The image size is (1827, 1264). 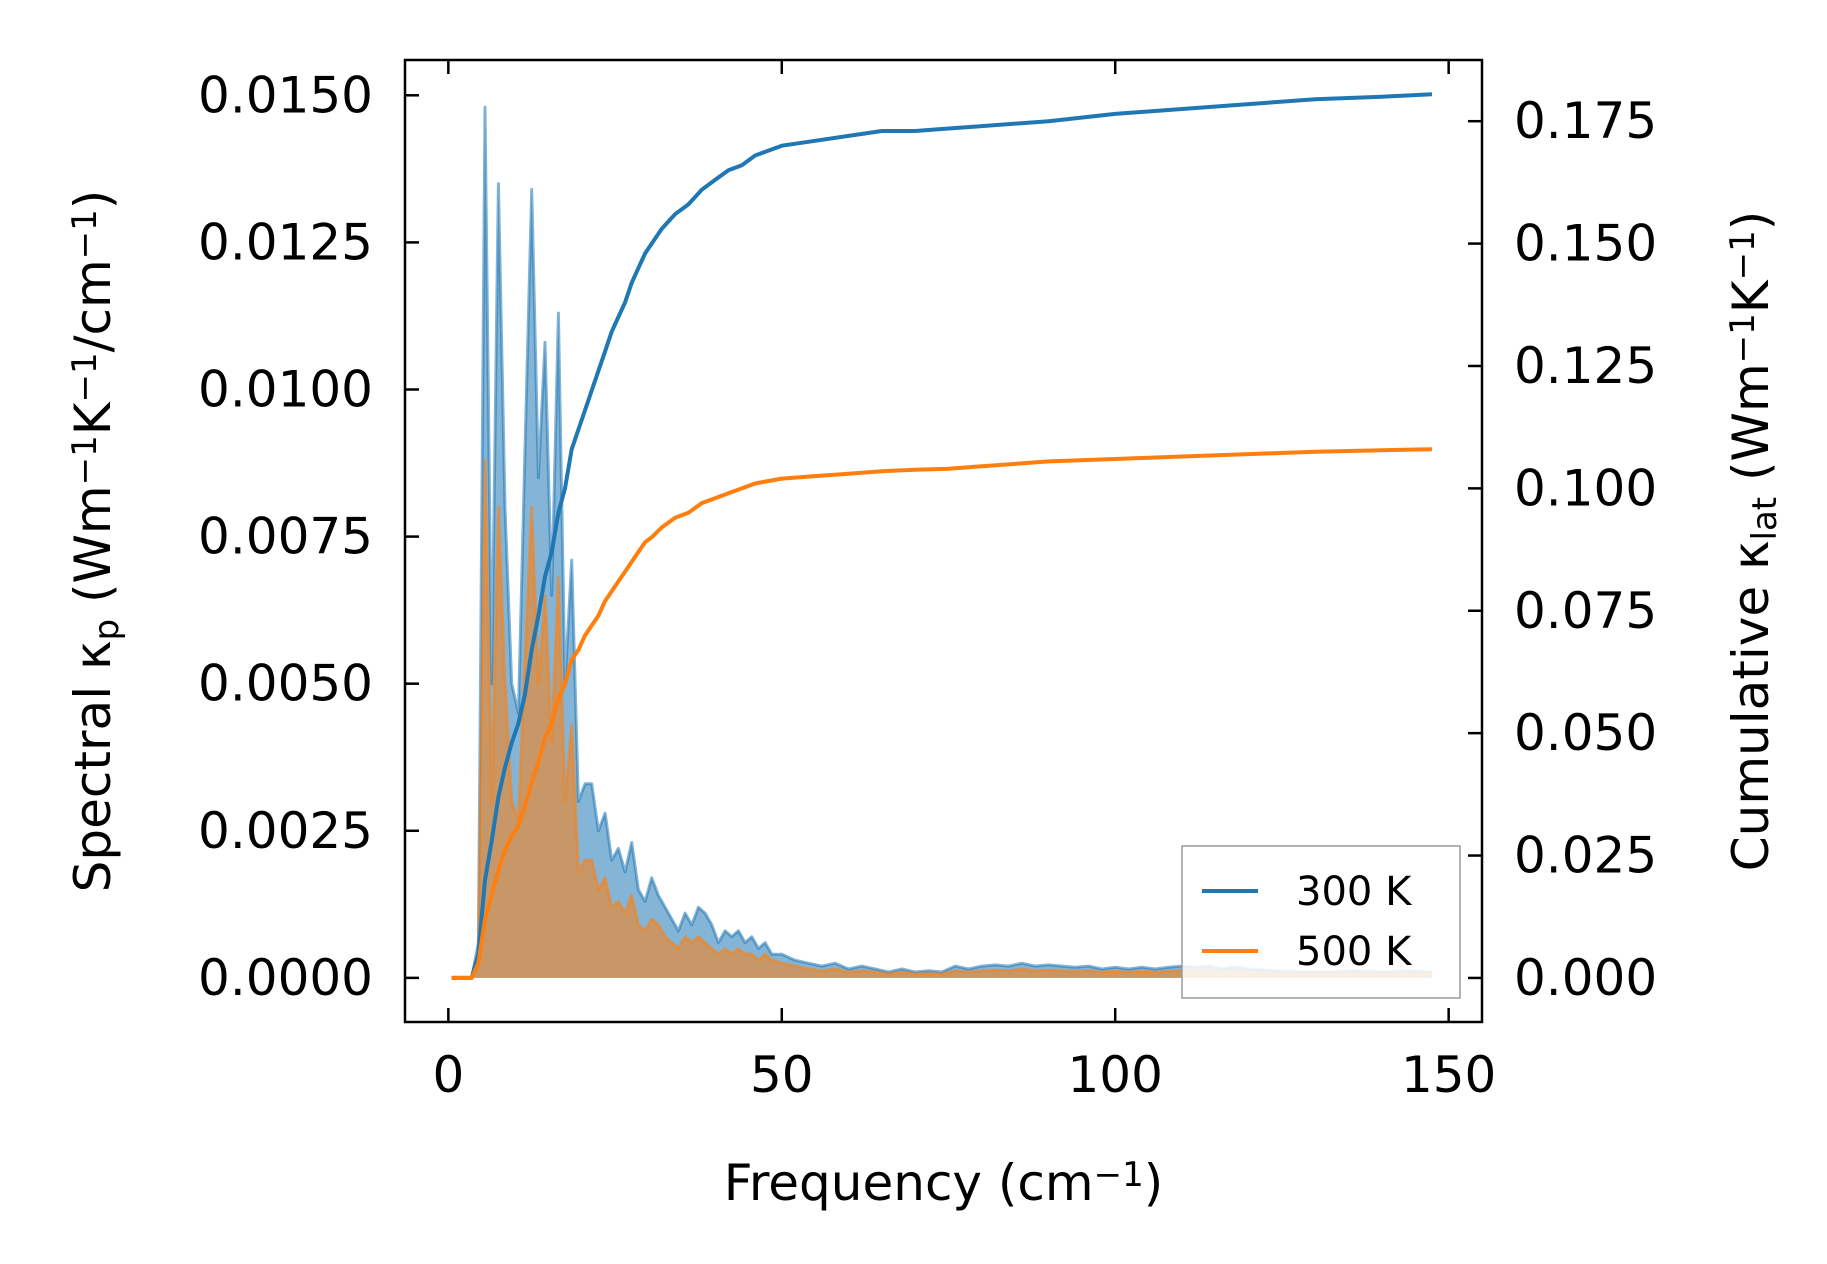 I want to click on y-right-tick-label: 0.025, so click(x=1585, y=856).